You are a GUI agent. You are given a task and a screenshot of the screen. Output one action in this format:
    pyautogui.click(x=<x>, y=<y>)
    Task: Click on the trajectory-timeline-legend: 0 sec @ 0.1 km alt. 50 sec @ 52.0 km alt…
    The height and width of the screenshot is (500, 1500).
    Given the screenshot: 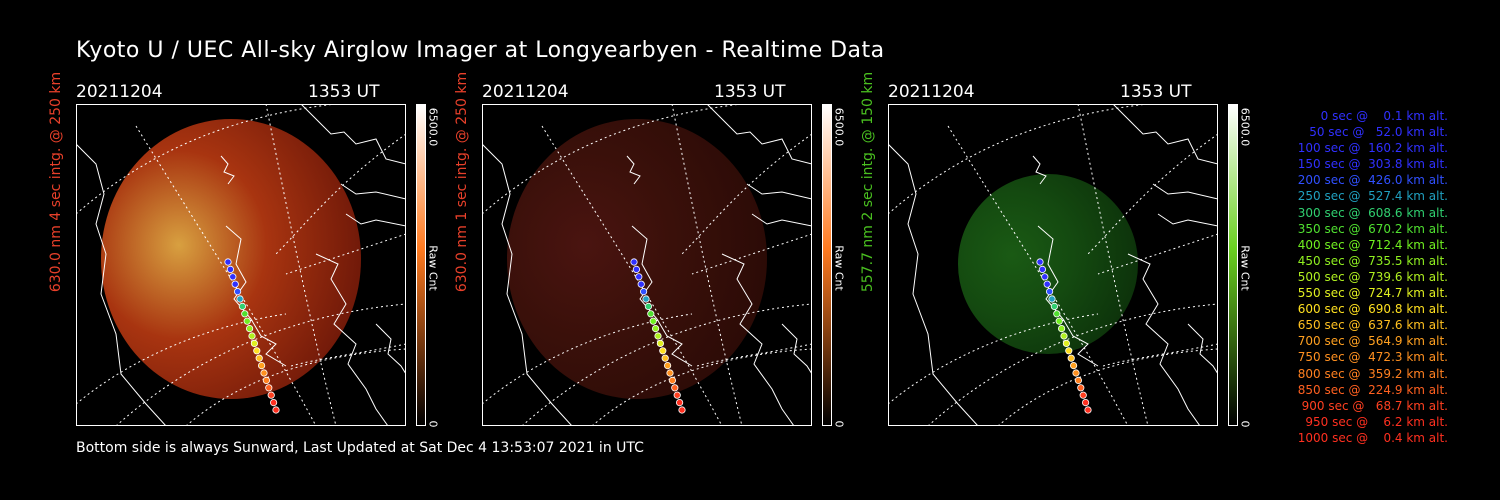 What is the action you would take?
    pyautogui.click(x=1355, y=277)
    